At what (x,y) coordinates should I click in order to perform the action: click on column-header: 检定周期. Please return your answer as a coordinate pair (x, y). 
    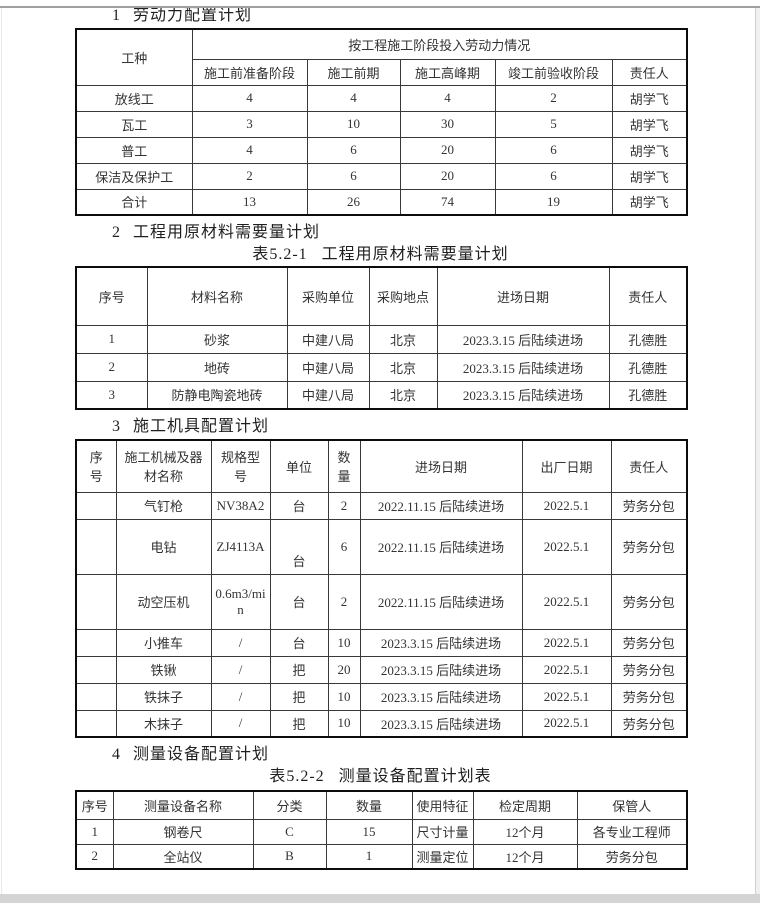
    Looking at the image, I should click on (525, 805).